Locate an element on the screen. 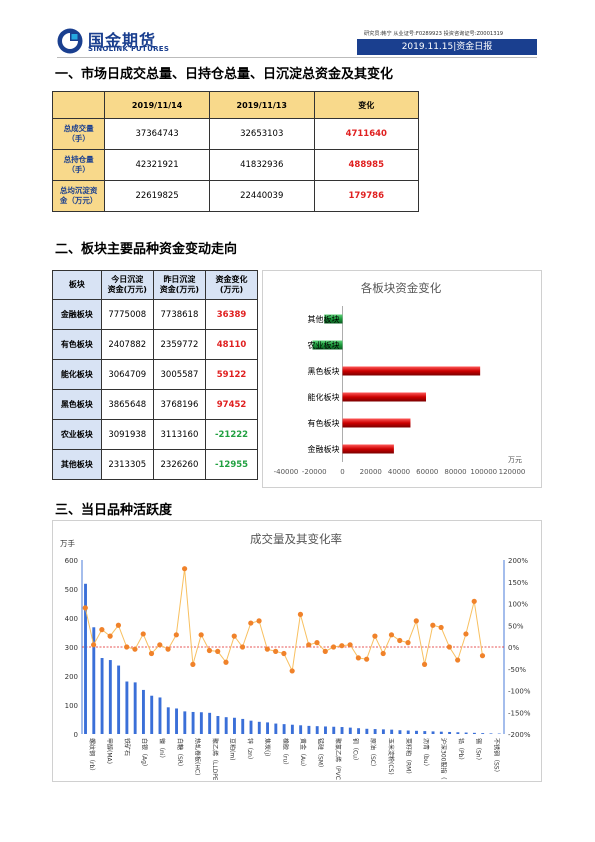  table-header-cell: 2019/11/13 is located at coordinates (261, 105).